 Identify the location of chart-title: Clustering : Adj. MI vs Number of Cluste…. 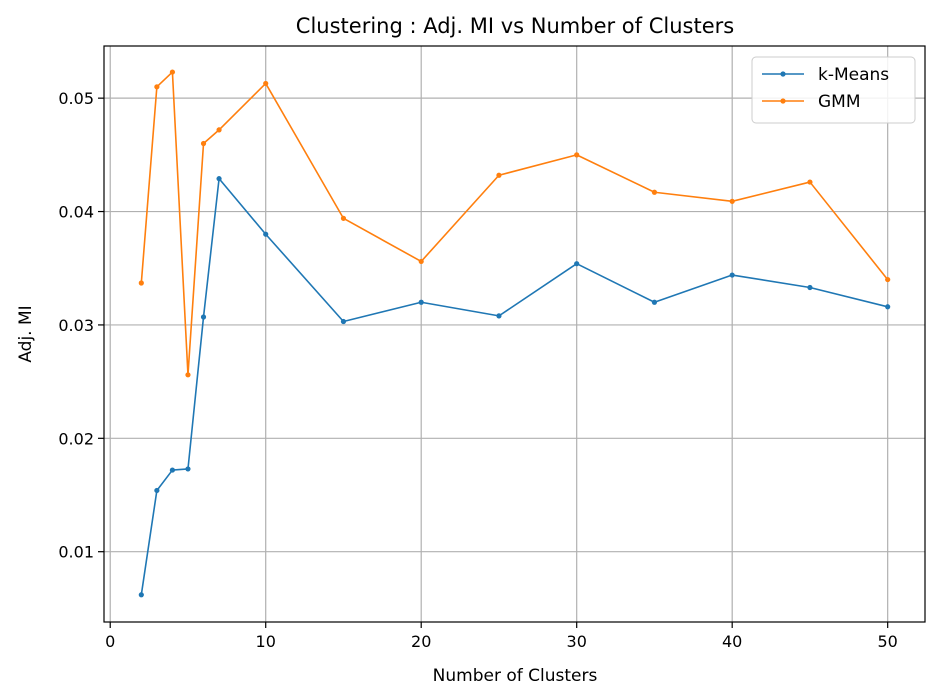
(515, 26).